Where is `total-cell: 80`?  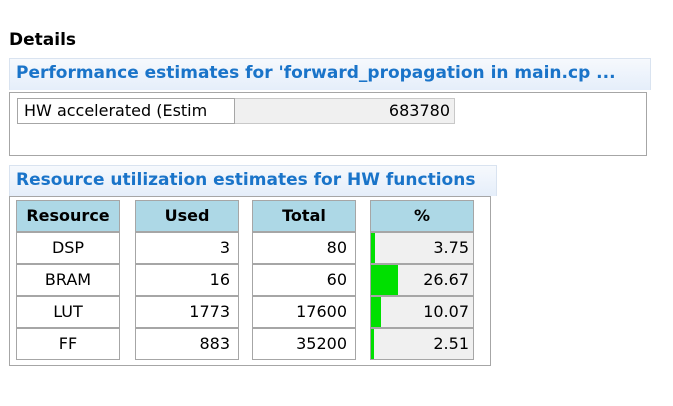
total-cell: 80 is located at coordinates (304, 248).